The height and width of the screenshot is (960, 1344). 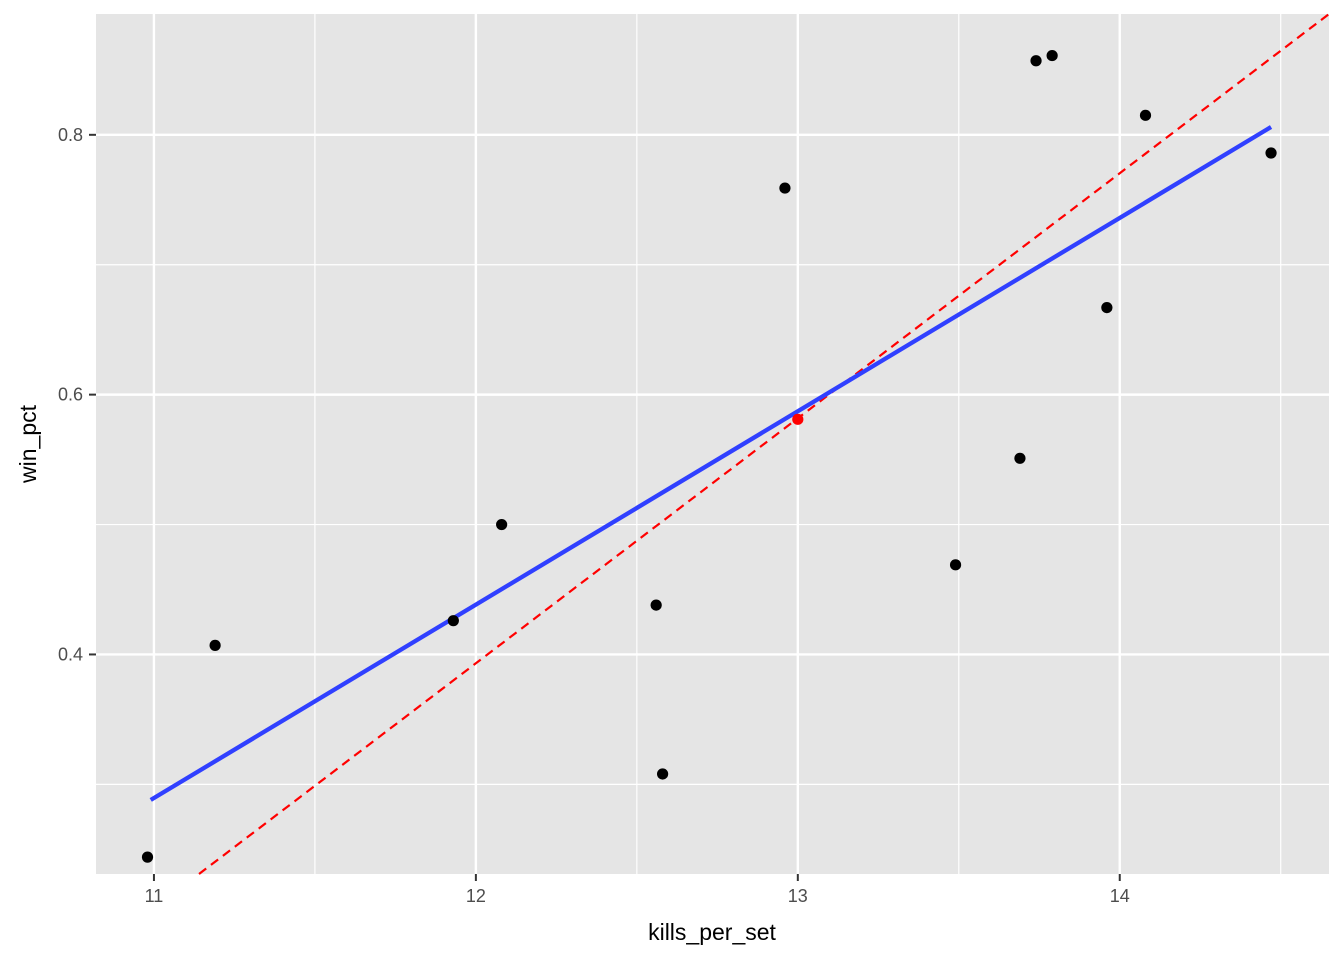 I want to click on y-axis: 0.4 0.6 0.8, so click(x=77, y=394).